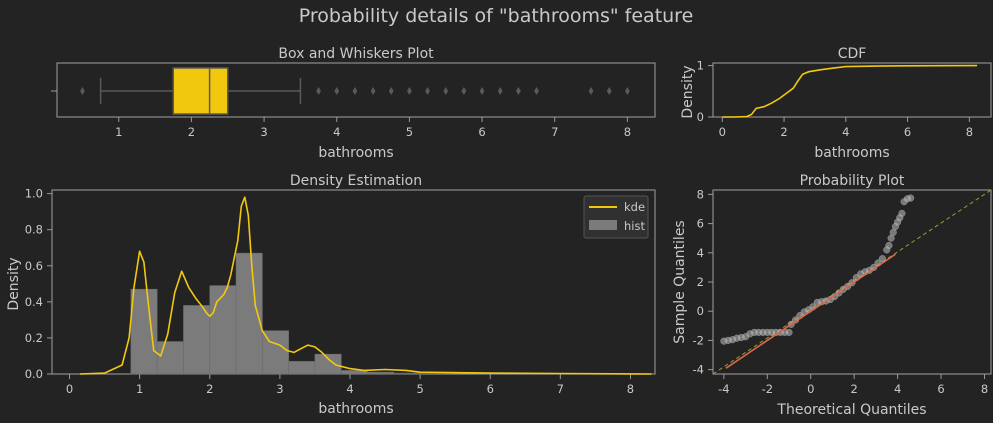  I want to click on y-tick-label: 1, so click(700, 66).